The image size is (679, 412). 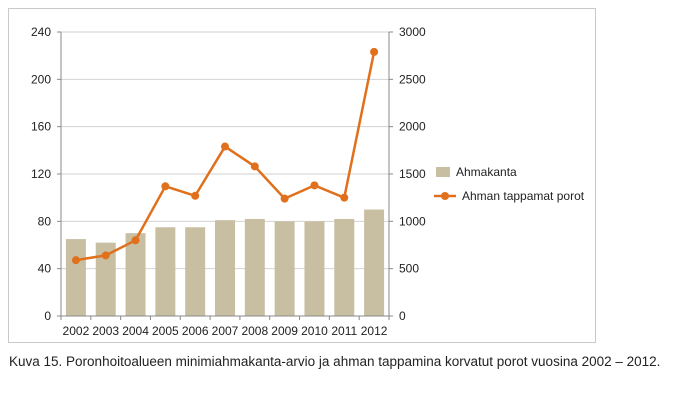 What do you see at coordinates (195, 331) in the screenshot?
I see `x-tick-label: 2006` at bounding box center [195, 331].